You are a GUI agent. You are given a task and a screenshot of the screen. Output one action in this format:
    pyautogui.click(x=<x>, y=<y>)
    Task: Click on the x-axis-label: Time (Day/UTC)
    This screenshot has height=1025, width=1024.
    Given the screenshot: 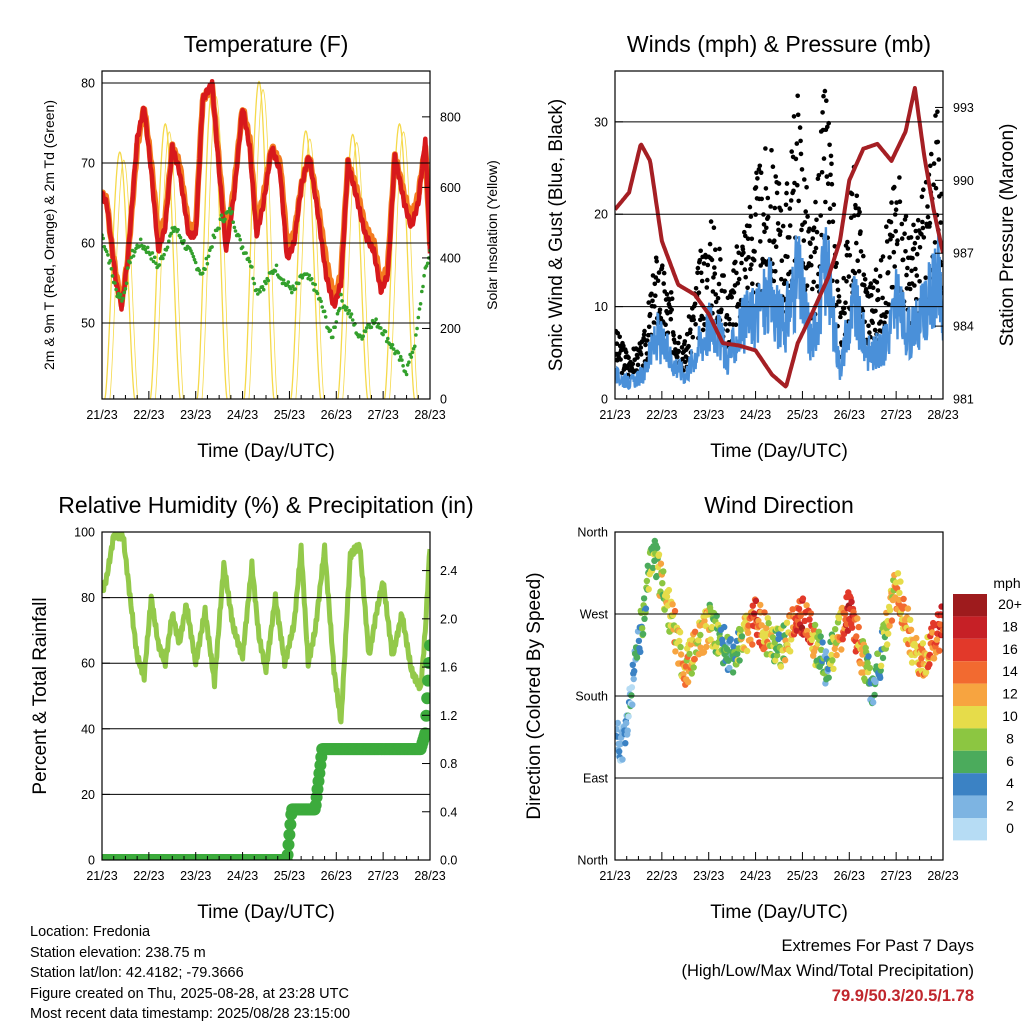 What is the action you would take?
    pyautogui.click(x=779, y=912)
    